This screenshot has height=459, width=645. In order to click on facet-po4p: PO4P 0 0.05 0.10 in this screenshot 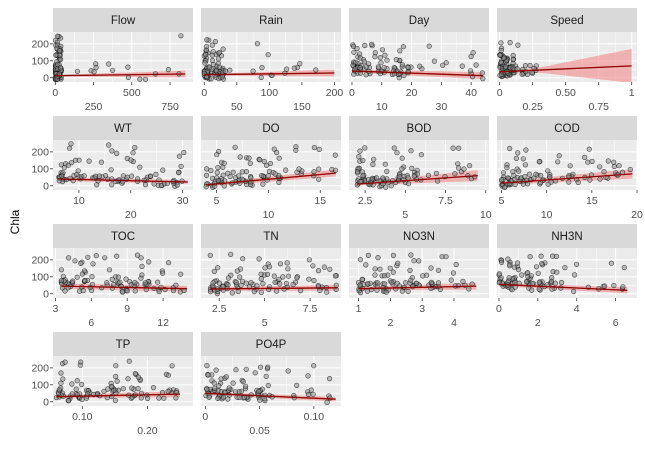, I will do `click(271, 384)`.